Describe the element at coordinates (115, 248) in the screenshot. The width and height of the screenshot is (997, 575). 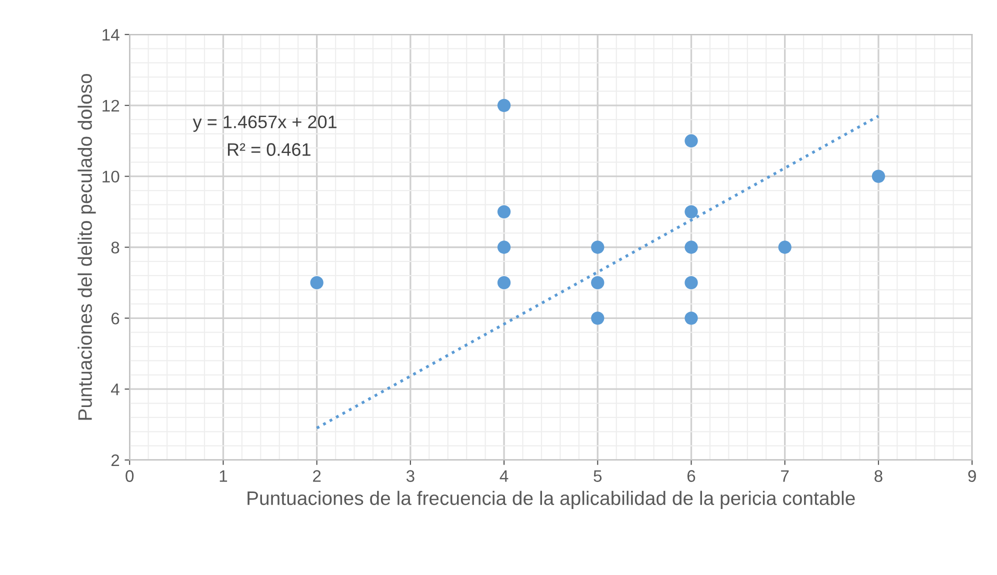
I see `y-tick-label: 8` at that location.